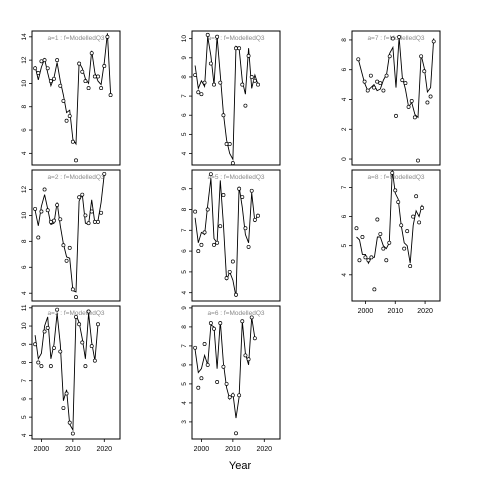  I want to click on y-tick-label: 12, so click(24, 60).